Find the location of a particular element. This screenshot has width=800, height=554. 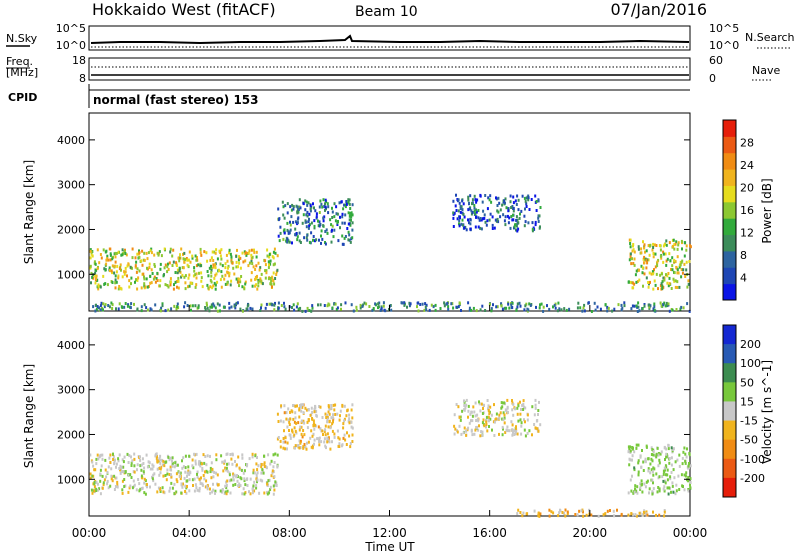

power-colorbar-swatch is located at coordinates (729, 161).